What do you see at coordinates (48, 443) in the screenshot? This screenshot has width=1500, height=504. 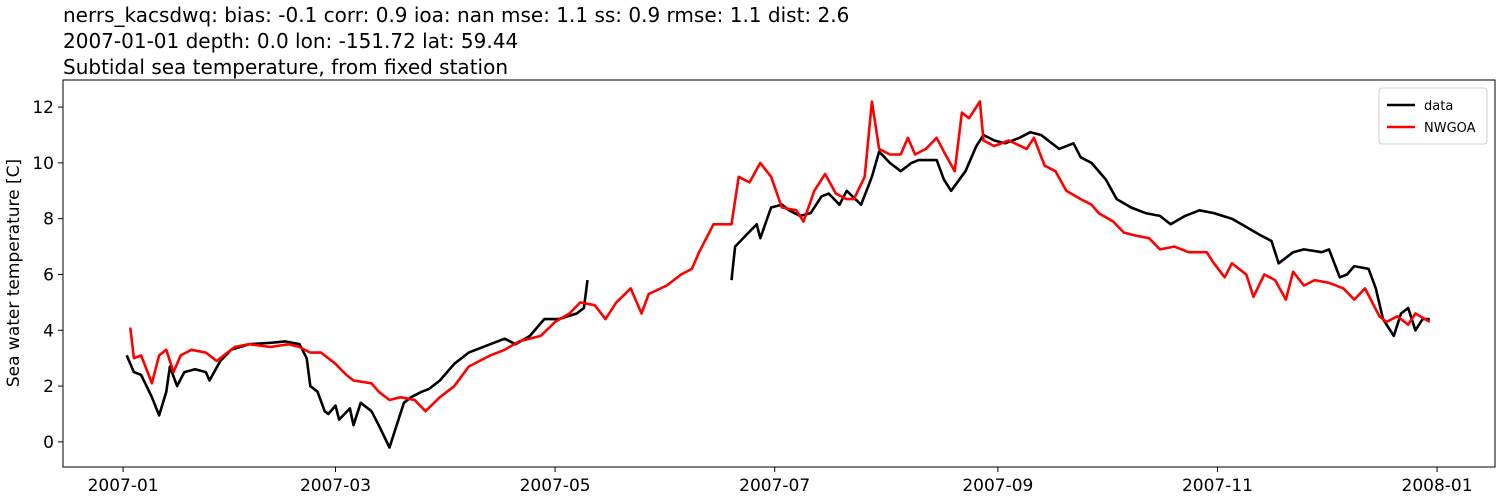 I see `y-tick-label: 0` at bounding box center [48, 443].